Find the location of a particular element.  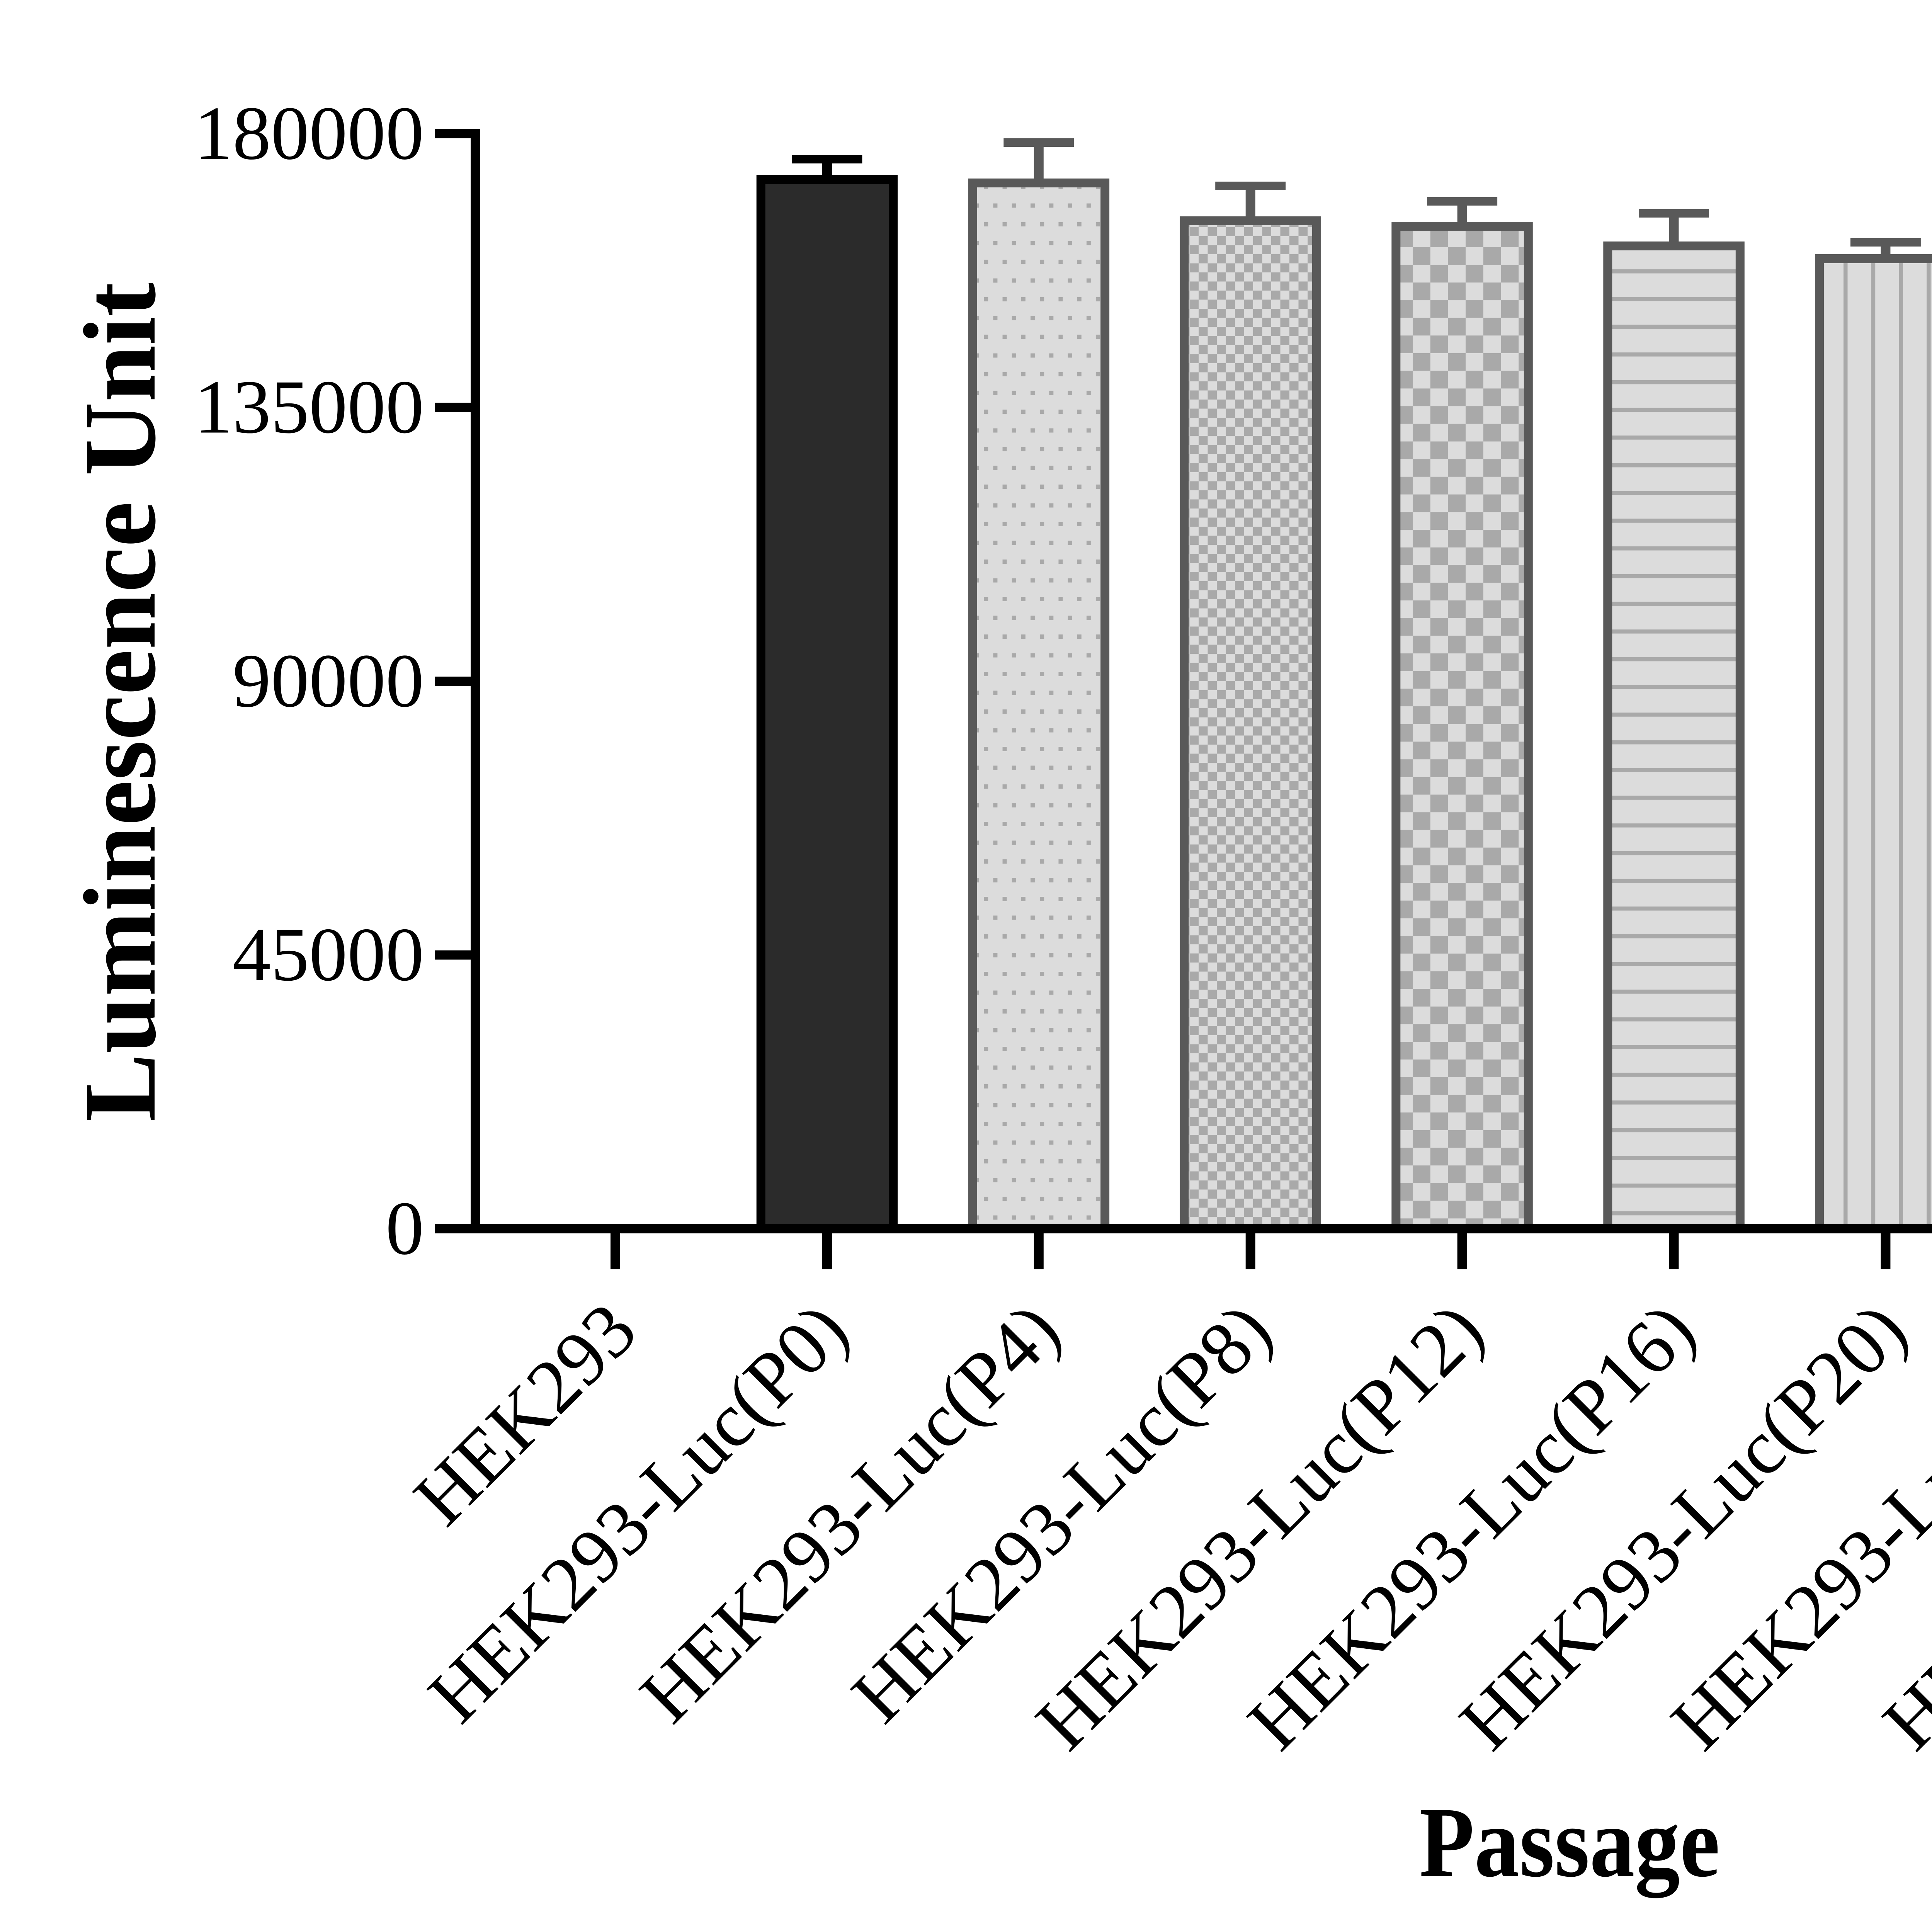

svg-text: 0 is located at coordinates (405, 1228).